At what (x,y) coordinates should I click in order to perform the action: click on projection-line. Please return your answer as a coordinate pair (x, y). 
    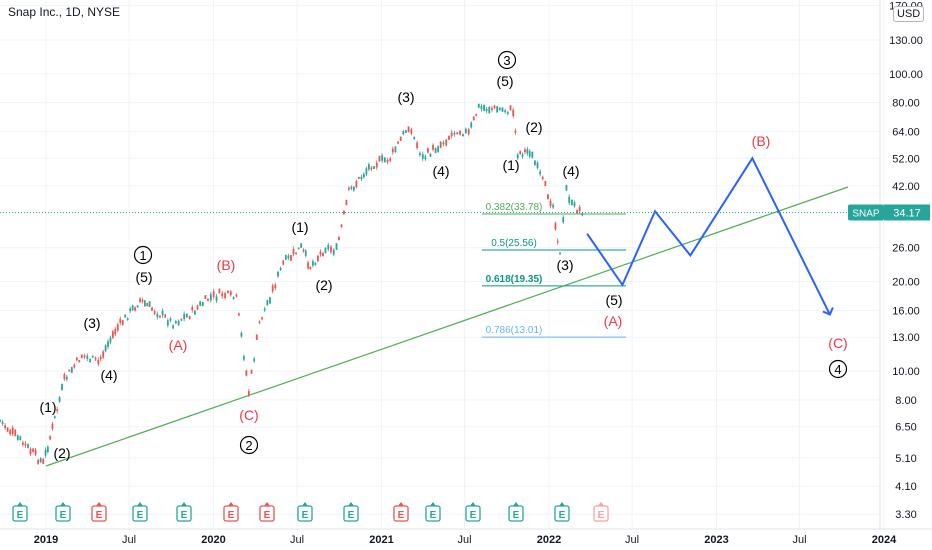
    Looking at the image, I should click on (708, 235).